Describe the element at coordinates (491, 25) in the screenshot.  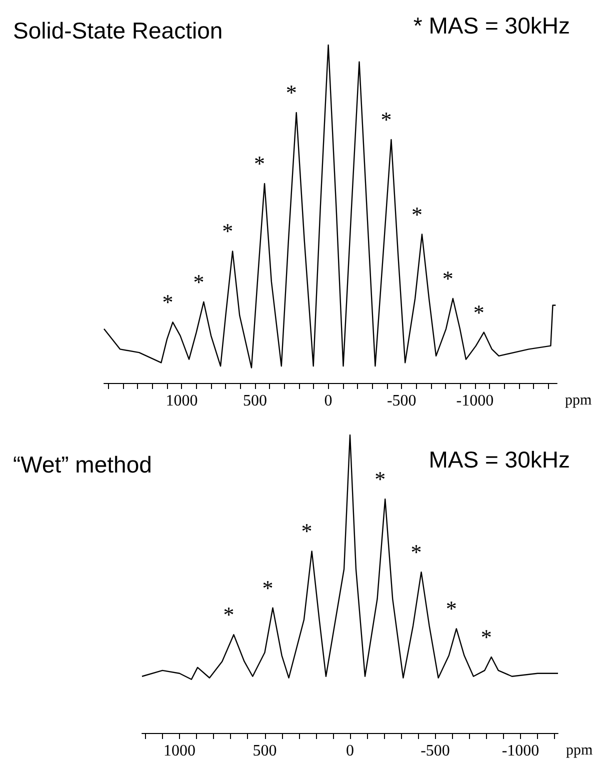
I see `text: * MAS = 30kHz` at that location.